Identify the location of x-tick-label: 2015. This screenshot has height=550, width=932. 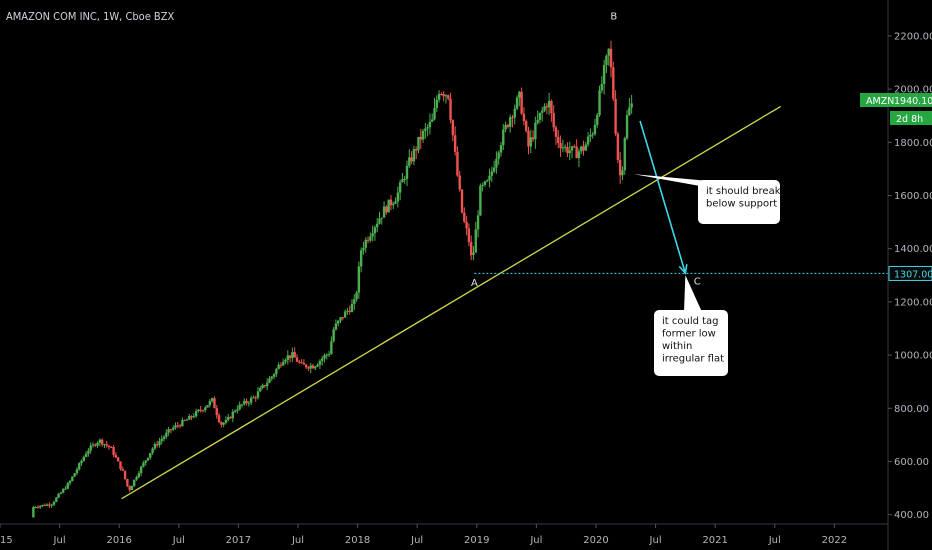
(6, 540).